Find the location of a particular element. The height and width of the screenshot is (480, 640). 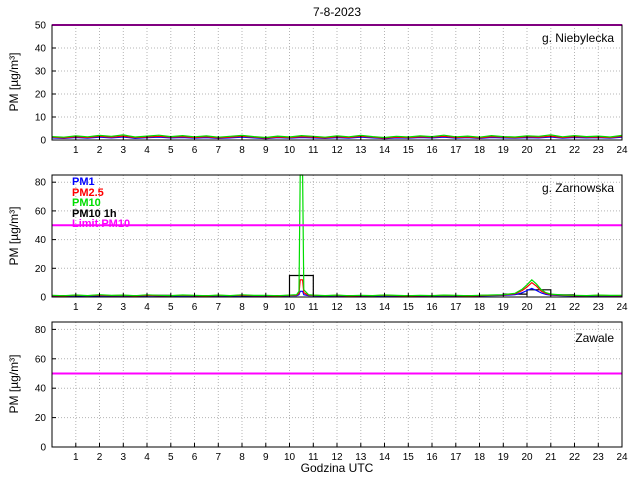

legend-item-pm10-1h: PM10 1h is located at coordinates (94, 213).